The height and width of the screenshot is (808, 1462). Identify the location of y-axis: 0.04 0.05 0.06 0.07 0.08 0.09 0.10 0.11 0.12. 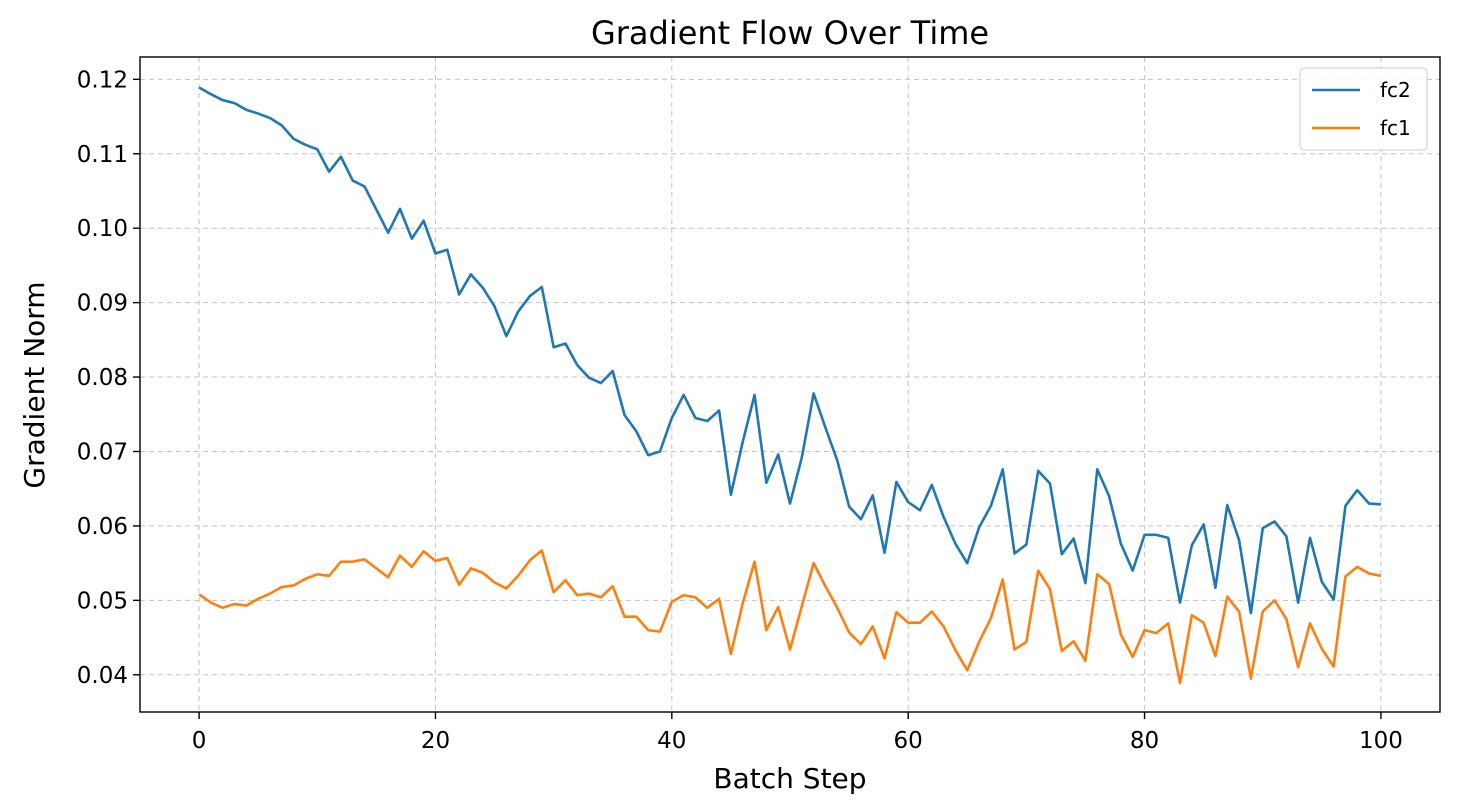
(108, 378).